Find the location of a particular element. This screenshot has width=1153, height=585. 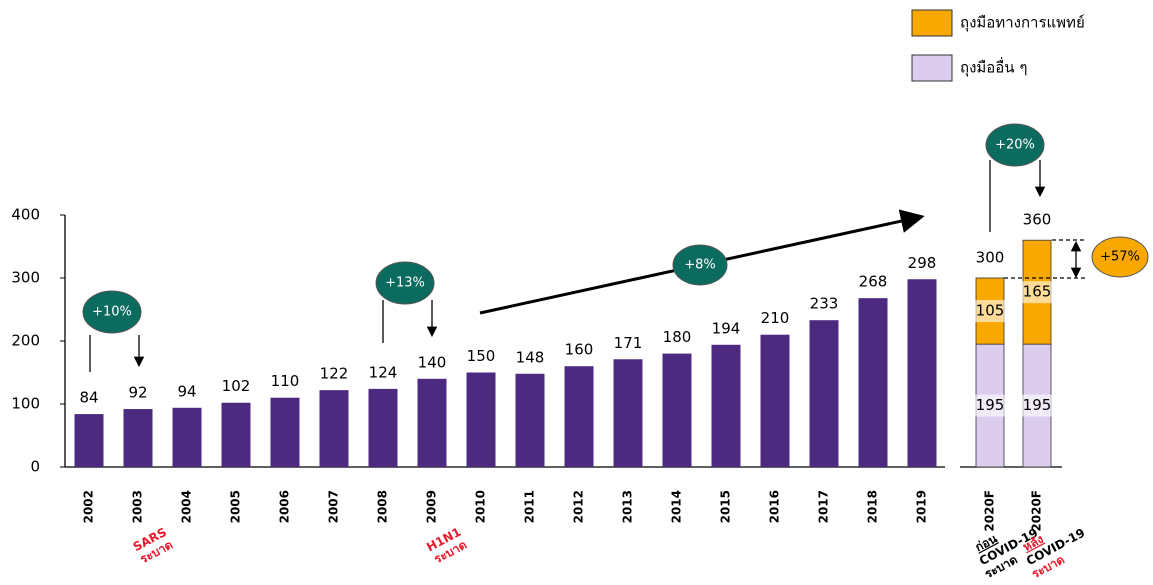

growth-label: +57% is located at coordinates (1120, 257).